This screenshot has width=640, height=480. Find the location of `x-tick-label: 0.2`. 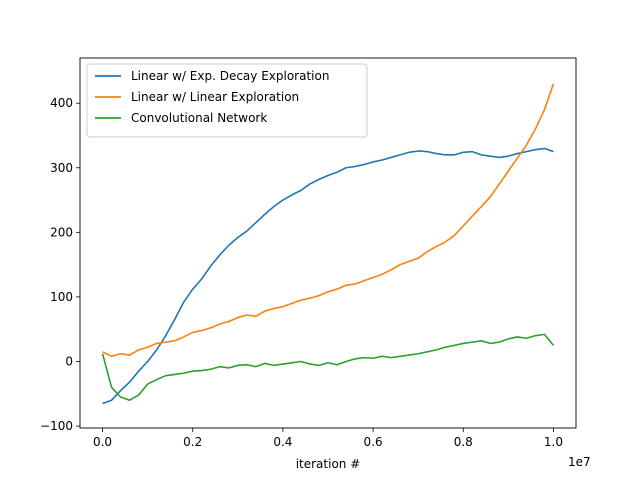

x-tick-label: 0.2 is located at coordinates (192, 442).